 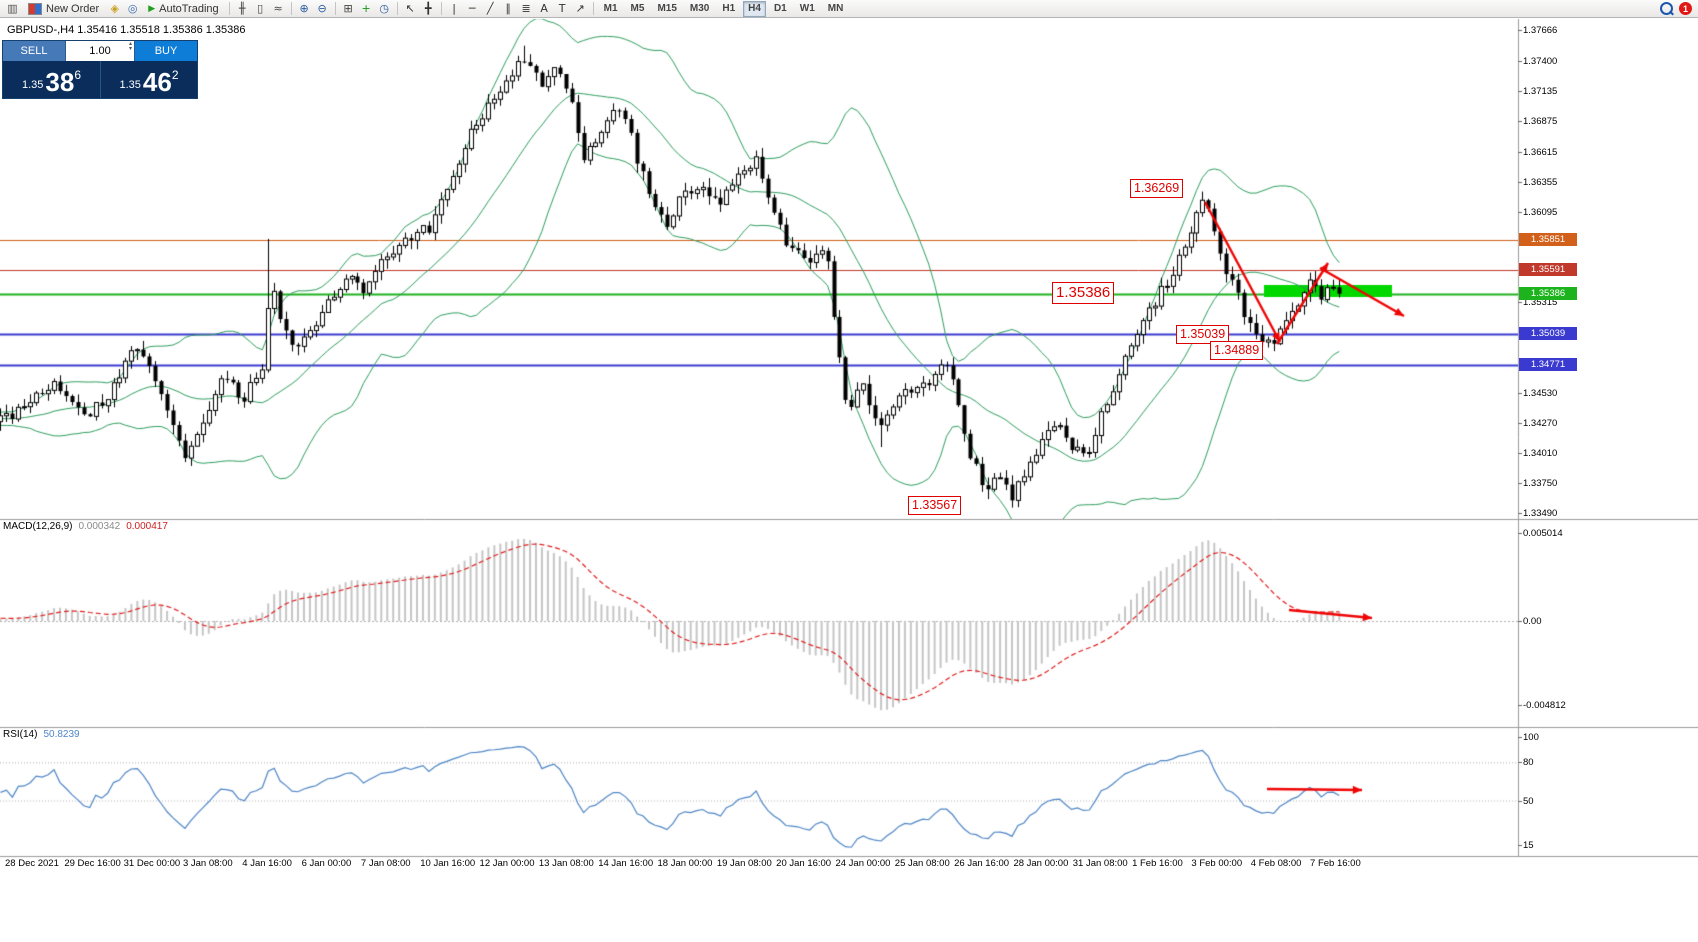 What do you see at coordinates (1157, 863) in the screenshot?
I see `time-axis-label: 1 Feb 16:00` at bounding box center [1157, 863].